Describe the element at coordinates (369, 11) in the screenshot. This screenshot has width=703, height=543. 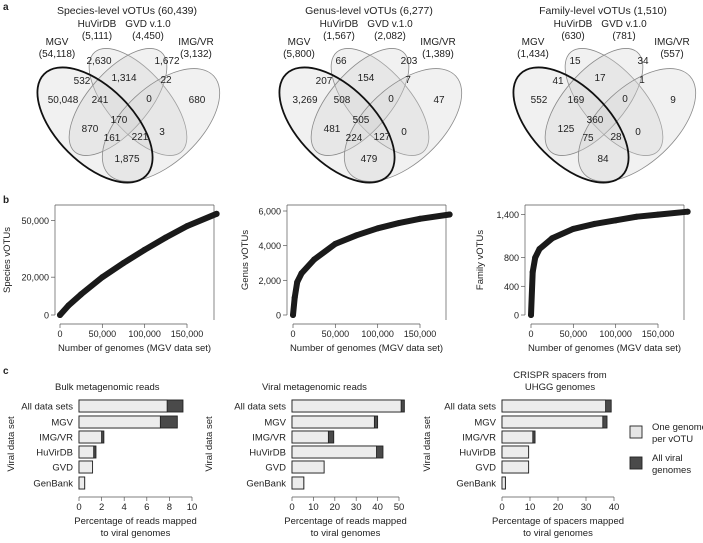
I see `venn-title: Genus-level vOTUs (6,277)` at that location.